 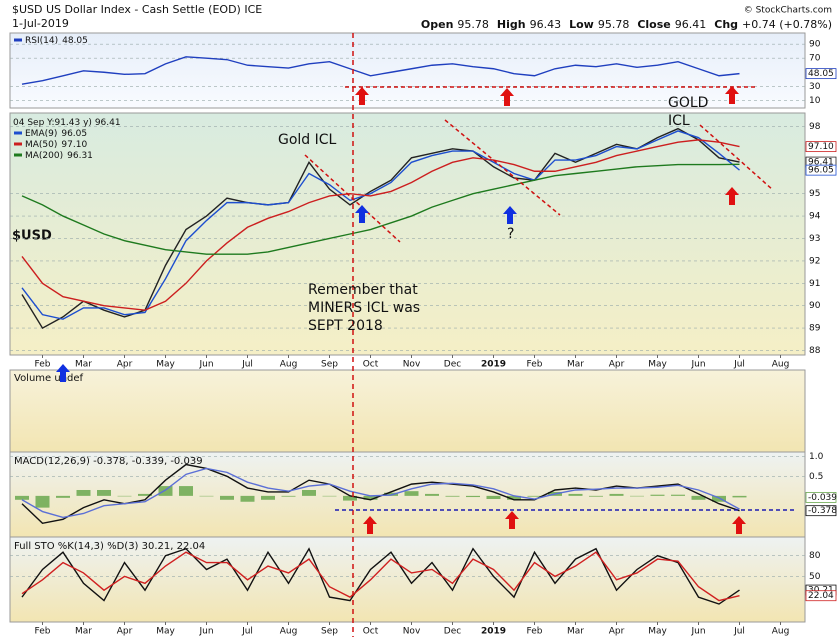 What do you see at coordinates (815, 217) in the screenshot?
I see `y-tick-label: 94` at bounding box center [815, 217].